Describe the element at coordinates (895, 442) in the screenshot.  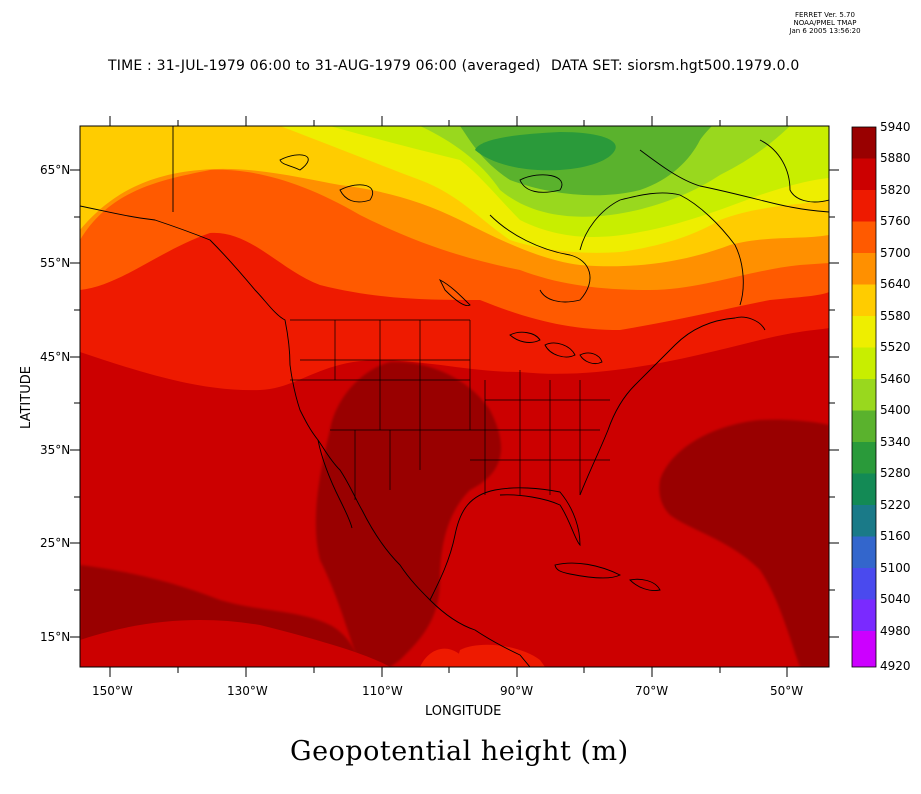
I see `colorbar-label: 5340` at that location.